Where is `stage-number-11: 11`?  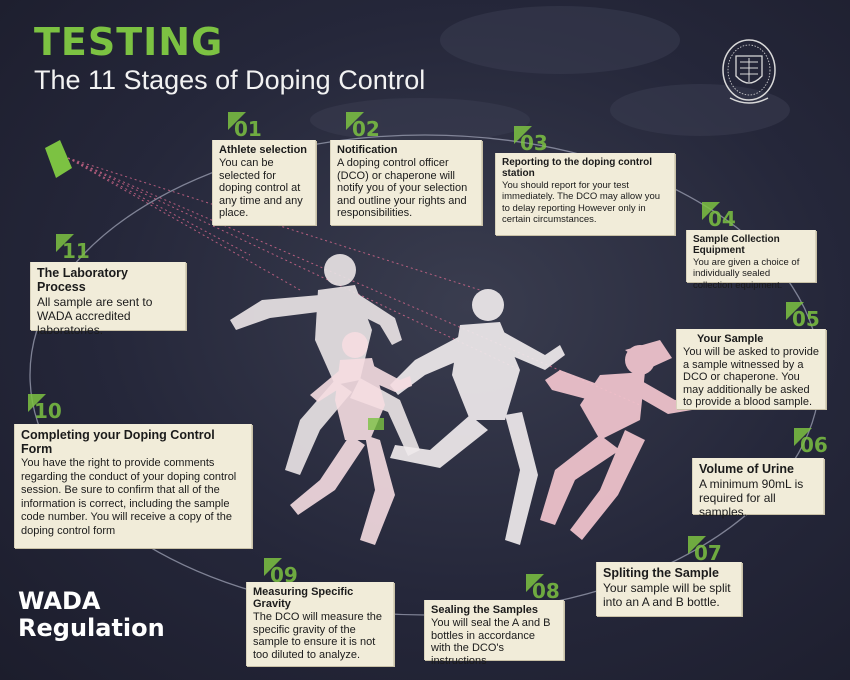 stage-number-11: 11 is located at coordinates (75, 249).